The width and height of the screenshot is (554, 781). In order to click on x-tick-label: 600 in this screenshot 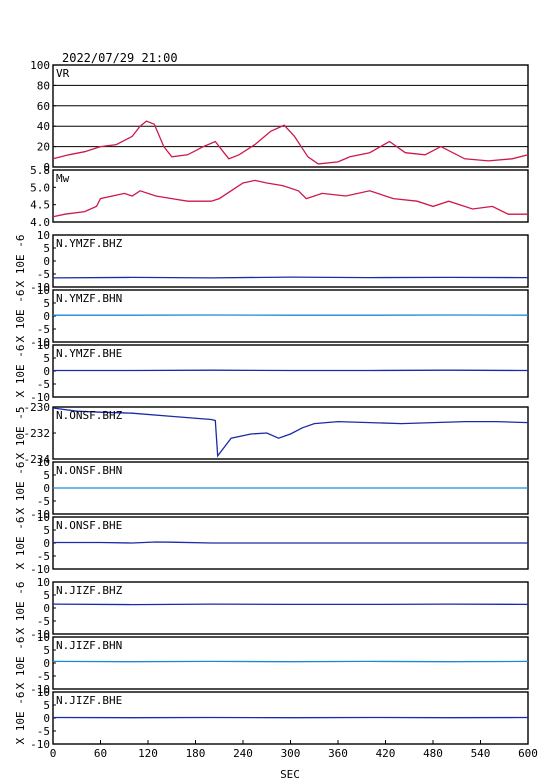, I will do `click(528, 753)`.